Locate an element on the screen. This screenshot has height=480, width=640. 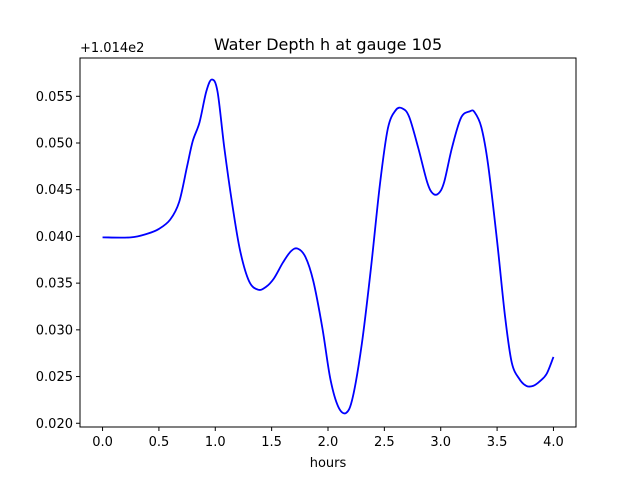
y-tick-label: 0.055 is located at coordinates (54, 97).